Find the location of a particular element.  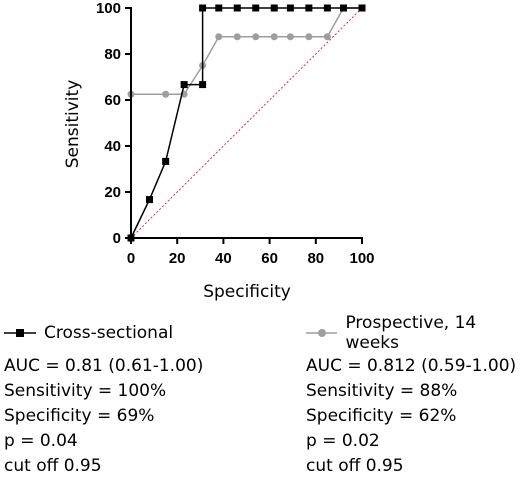

x-tick-label: 40 is located at coordinates (223, 258).